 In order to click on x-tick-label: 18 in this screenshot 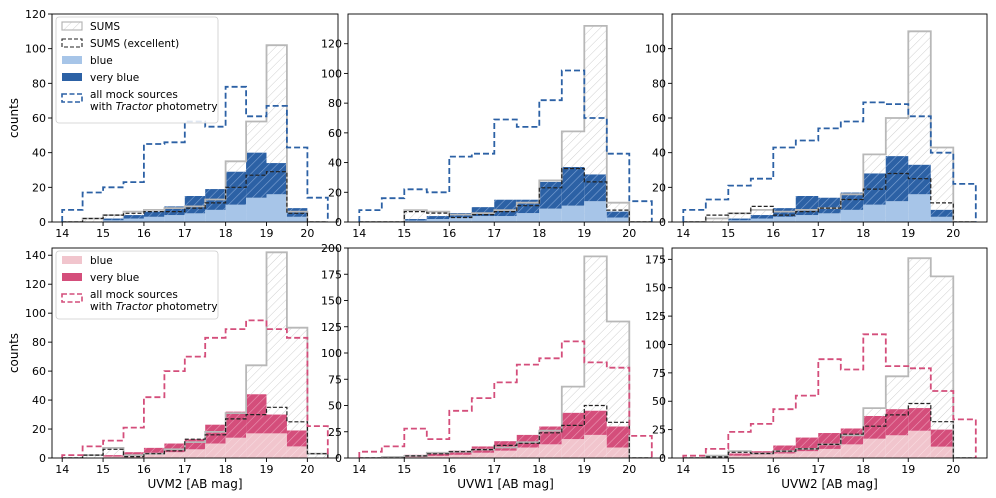, I will do `click(863, 233)`.